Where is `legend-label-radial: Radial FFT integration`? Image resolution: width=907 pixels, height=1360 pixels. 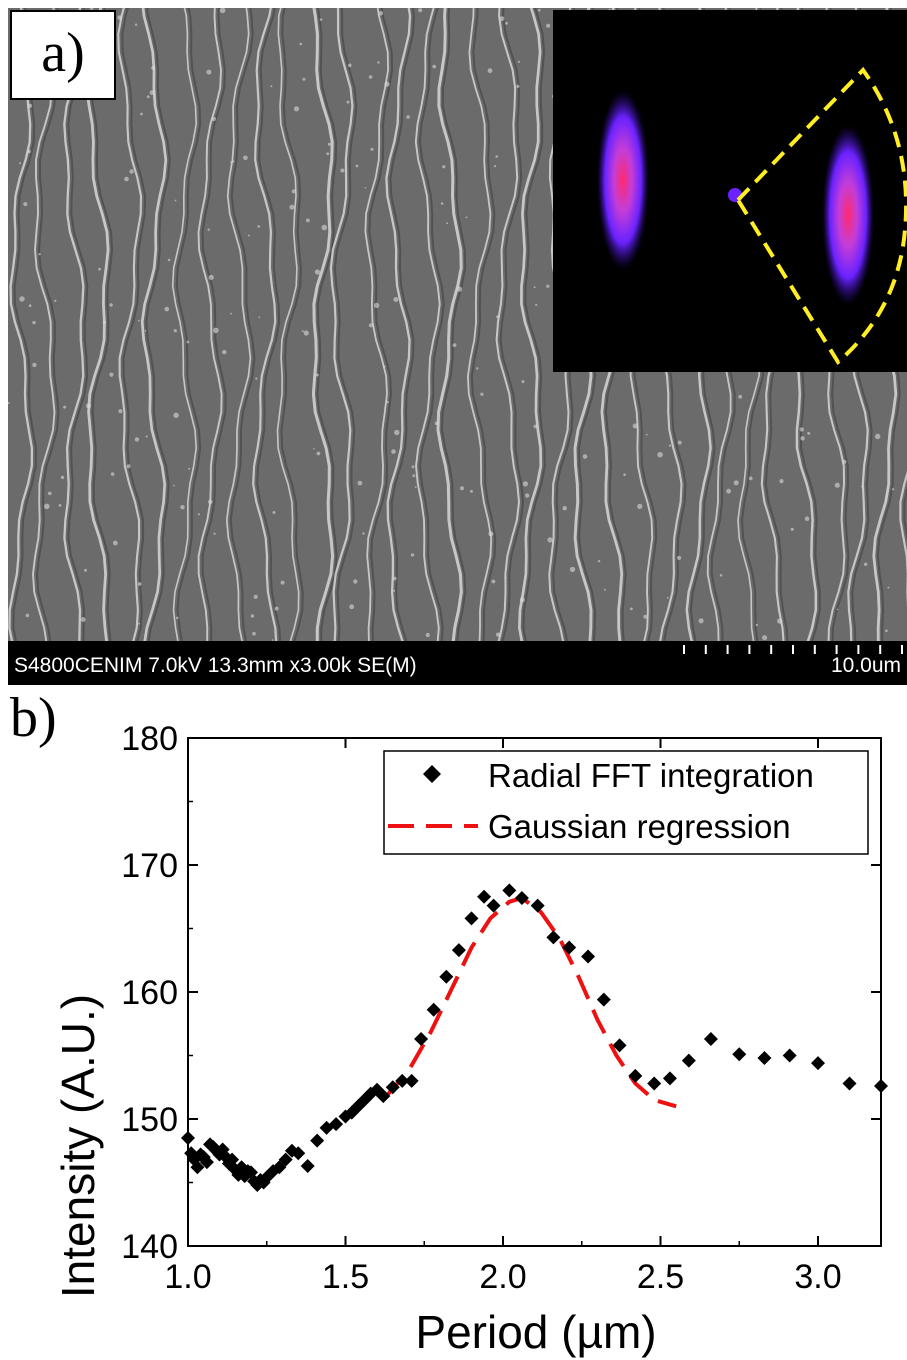 legend-label-radial: Radial FFT integration is located at coordinates (651, 775).